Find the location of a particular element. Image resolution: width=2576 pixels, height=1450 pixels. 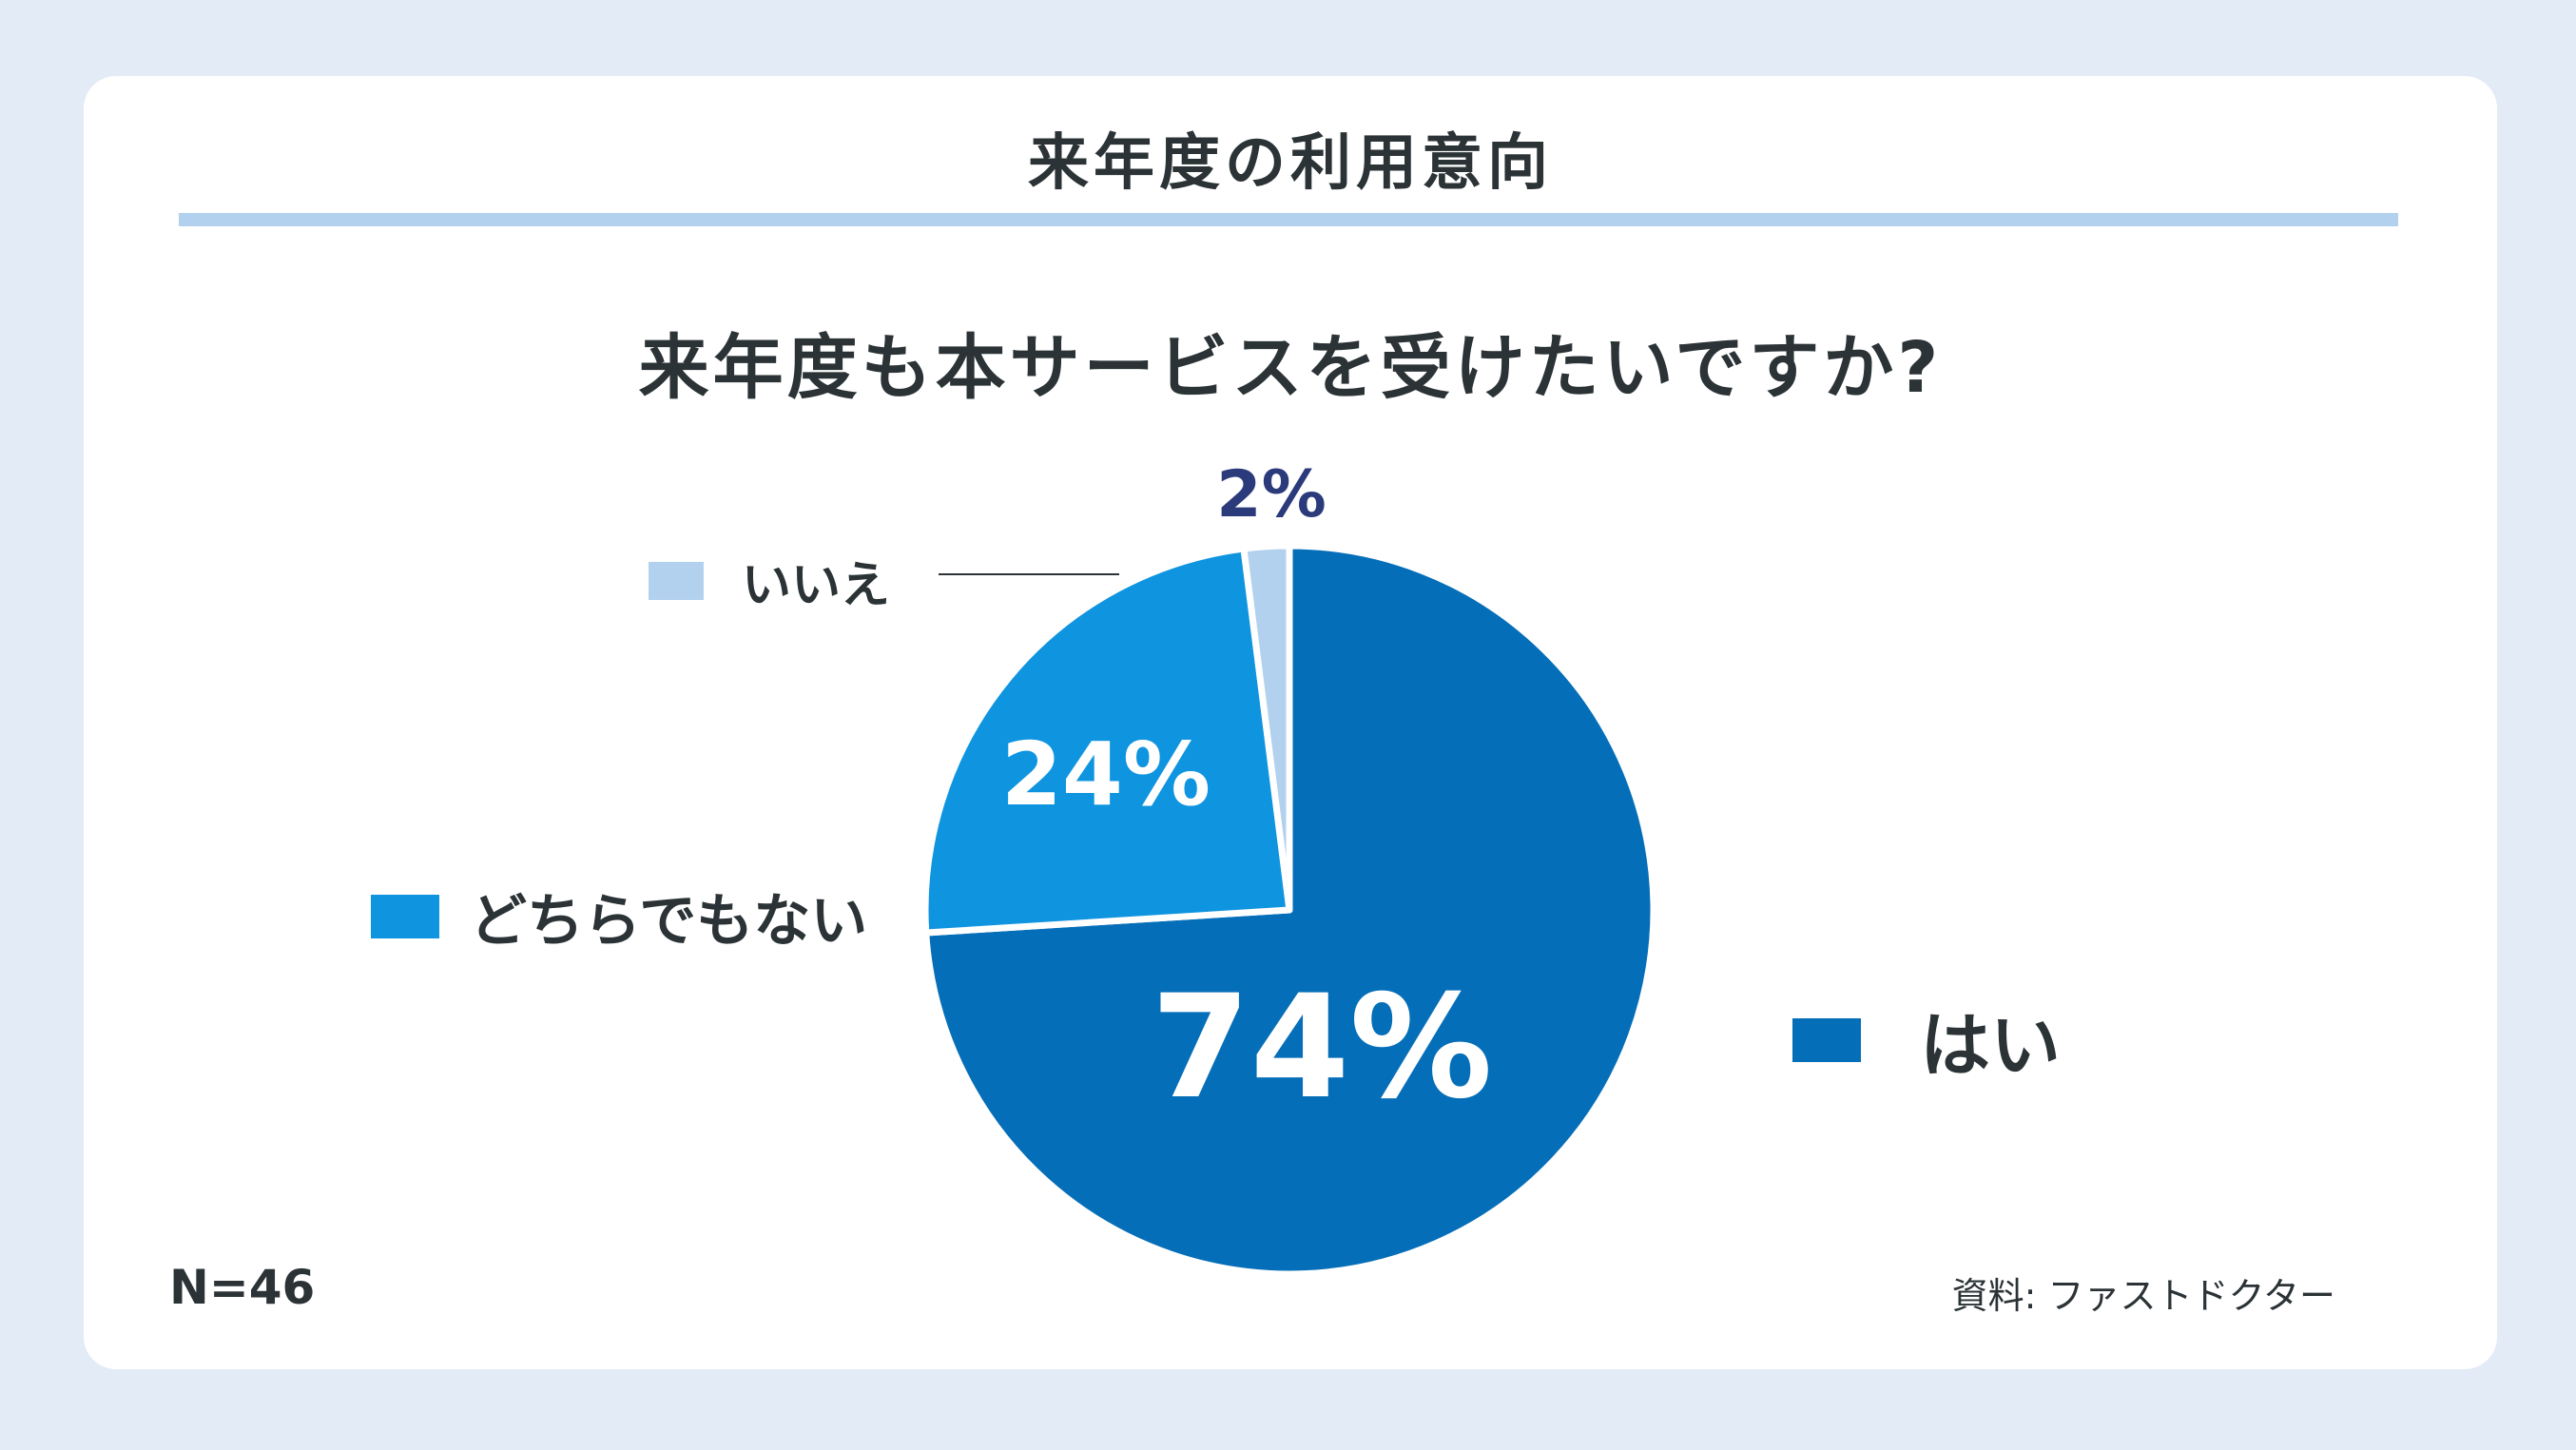

source-credit: 資料: ファストドクター is located at coordinates (2143, 1296).